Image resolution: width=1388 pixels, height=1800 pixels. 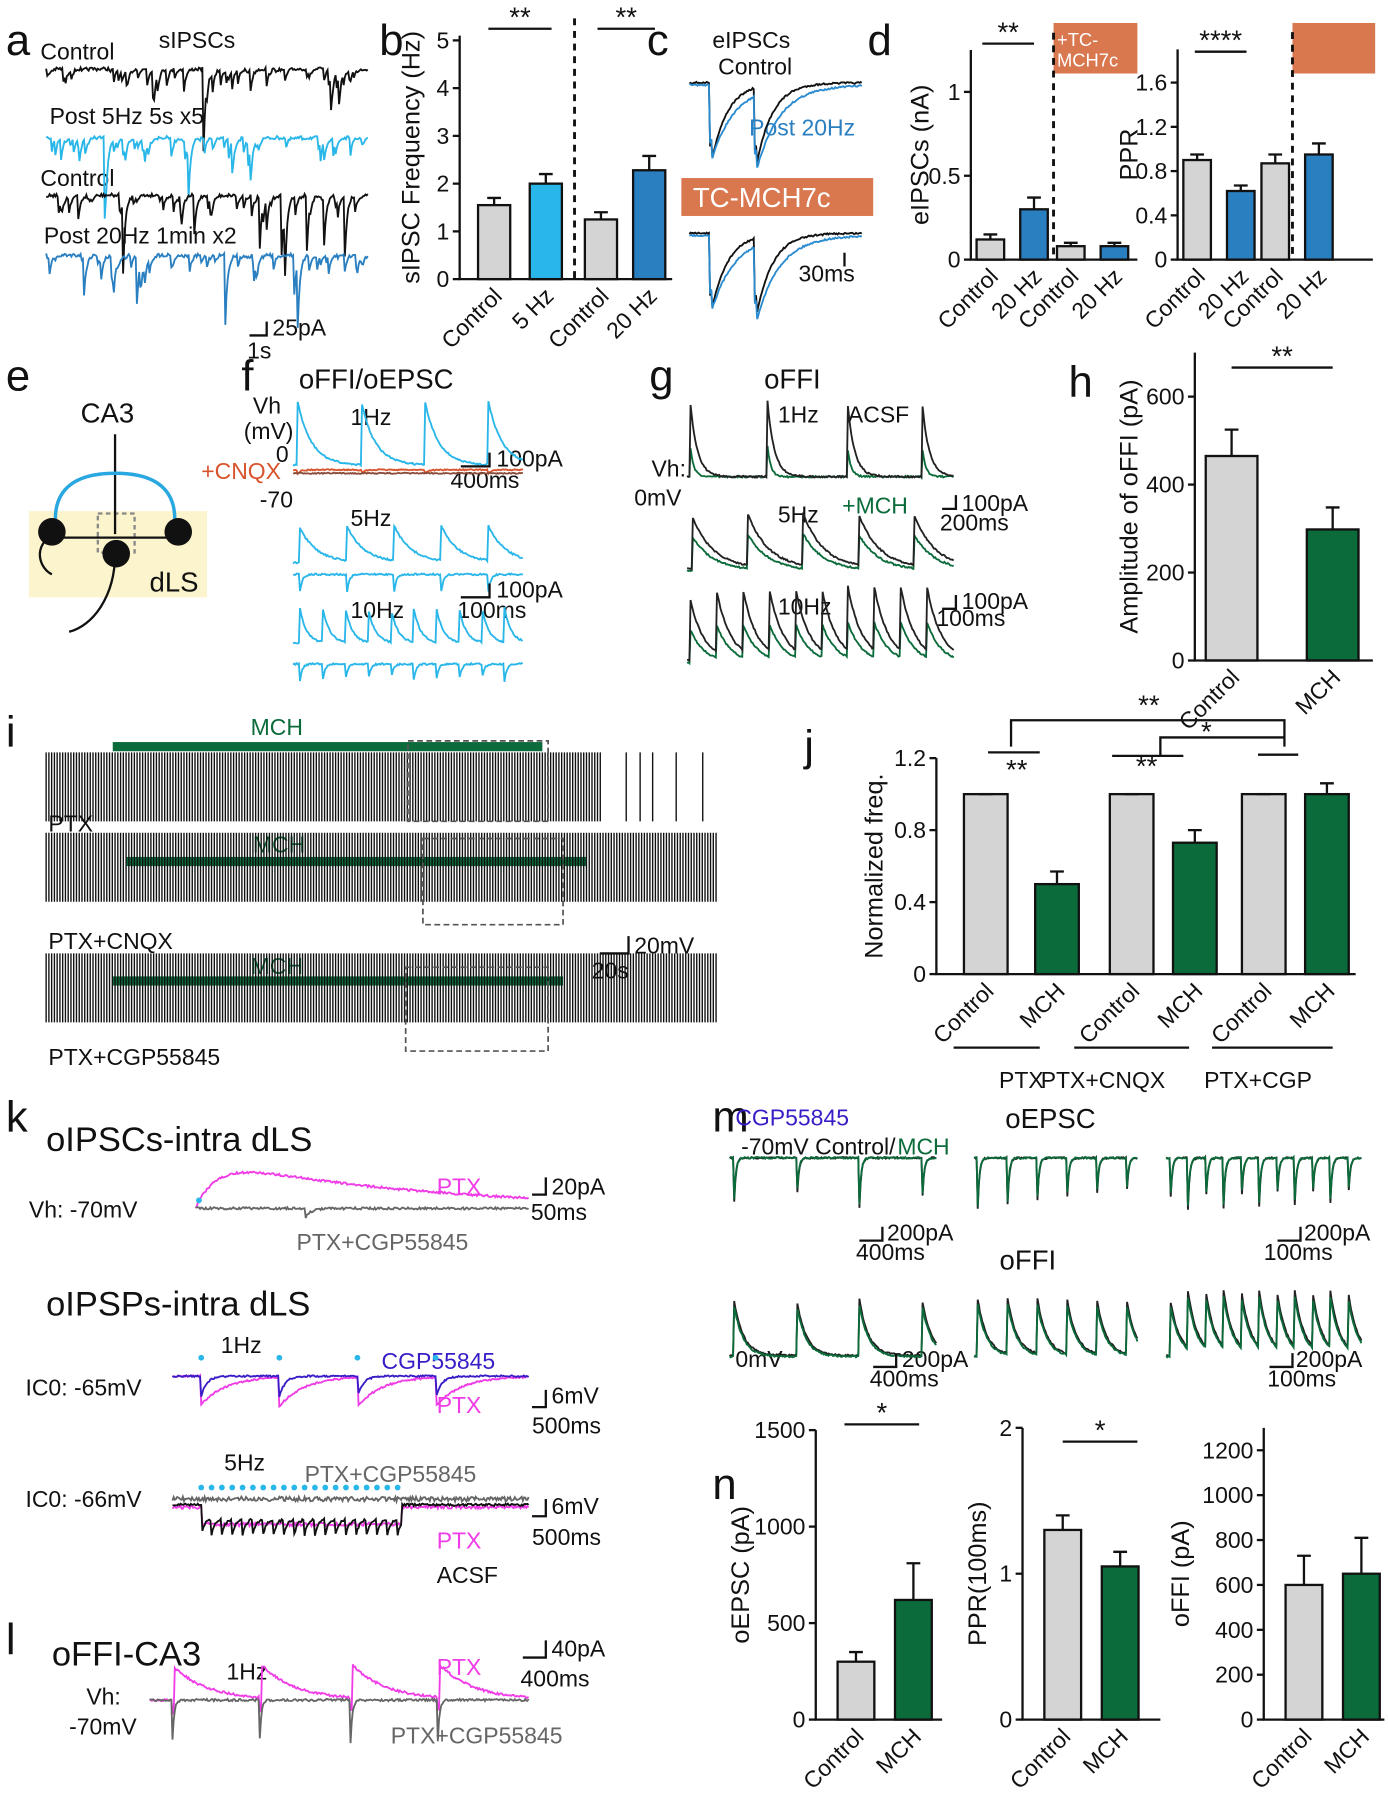 What do you see at coordinates (491, 610) in the screenshot?
I see `text-label: 100ms` at bounding box center [491, 610].